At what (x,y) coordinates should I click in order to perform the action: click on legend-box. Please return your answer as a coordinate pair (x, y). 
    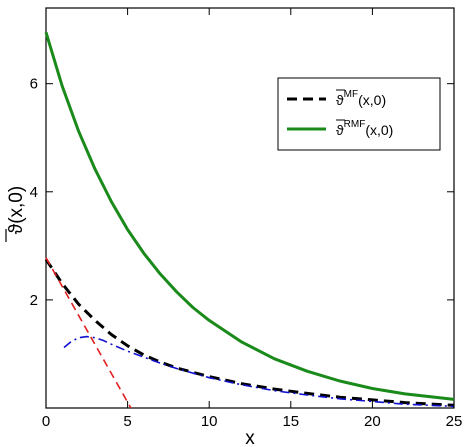
    Looking at the image, I should click on (359, 114).